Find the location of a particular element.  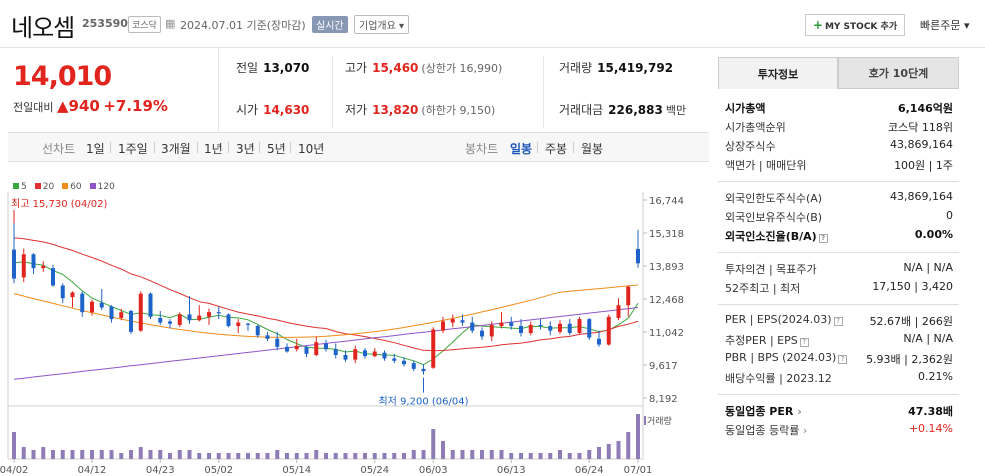

price-change: 전일대비 ▲940 +7.19% is located at coordinates (90, 106).